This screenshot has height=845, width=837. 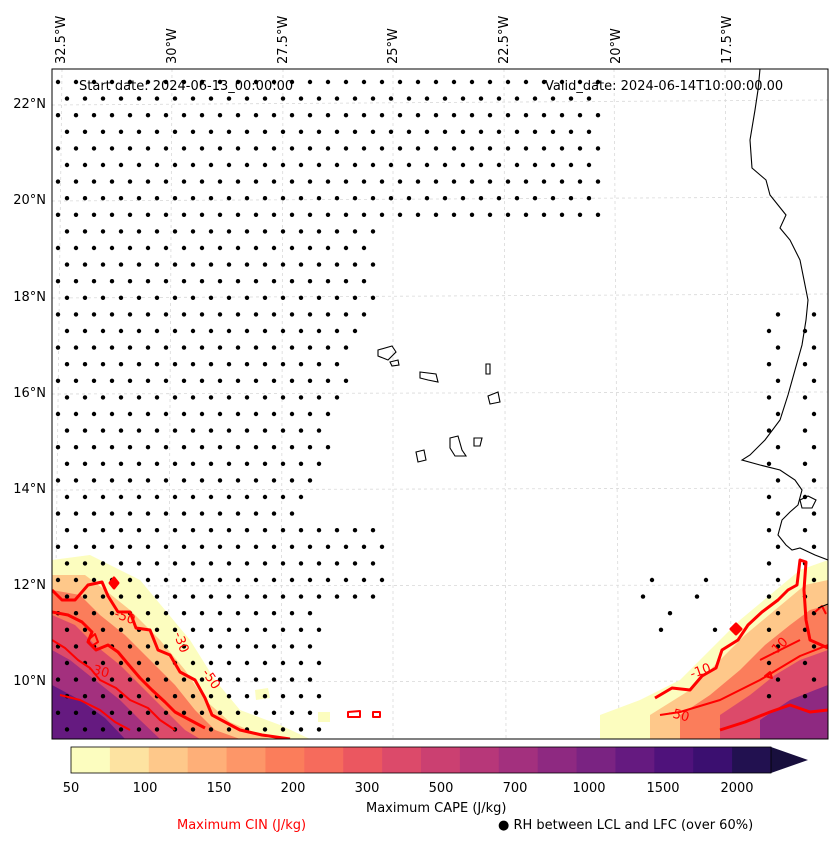 What do you see at coordinates (633, 825) in the screenshot?
I see `rh-legend-label: RH between LCL and LFC (over 60%)` at bounding box center [633, 825].